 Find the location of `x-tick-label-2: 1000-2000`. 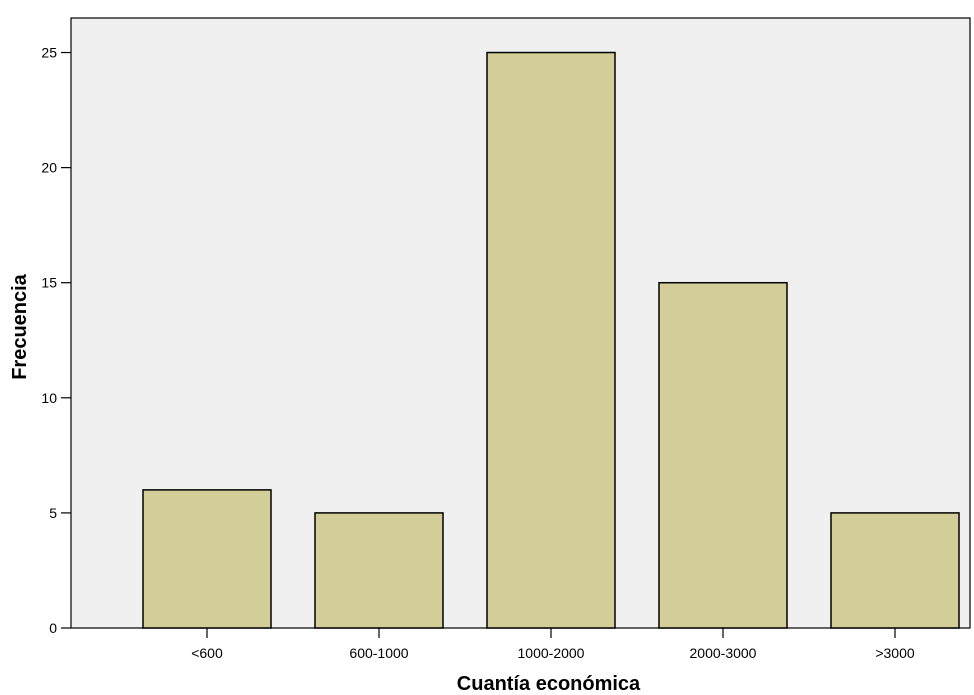

x-tick-label-2: 1000-2000 is located at coordinates (551, 653).